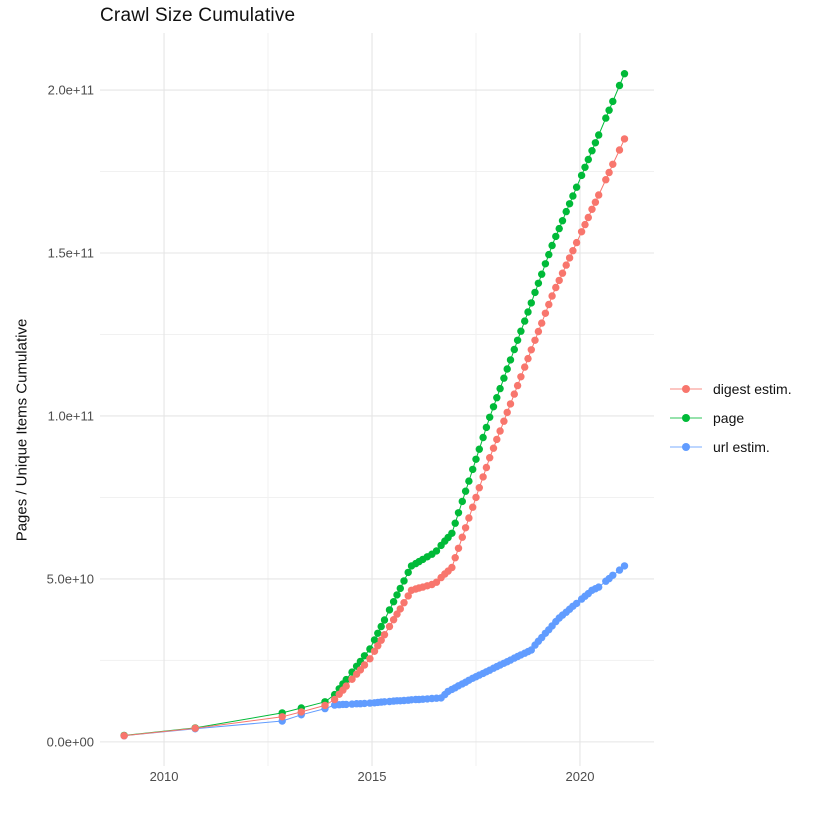  I want to click on legend-label-digest-estim: digest estim., so click(752, 389).